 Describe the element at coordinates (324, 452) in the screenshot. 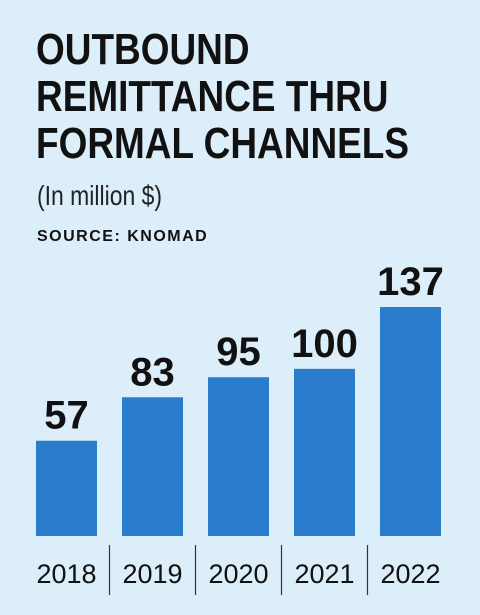

I see `bar-2021` at that location.